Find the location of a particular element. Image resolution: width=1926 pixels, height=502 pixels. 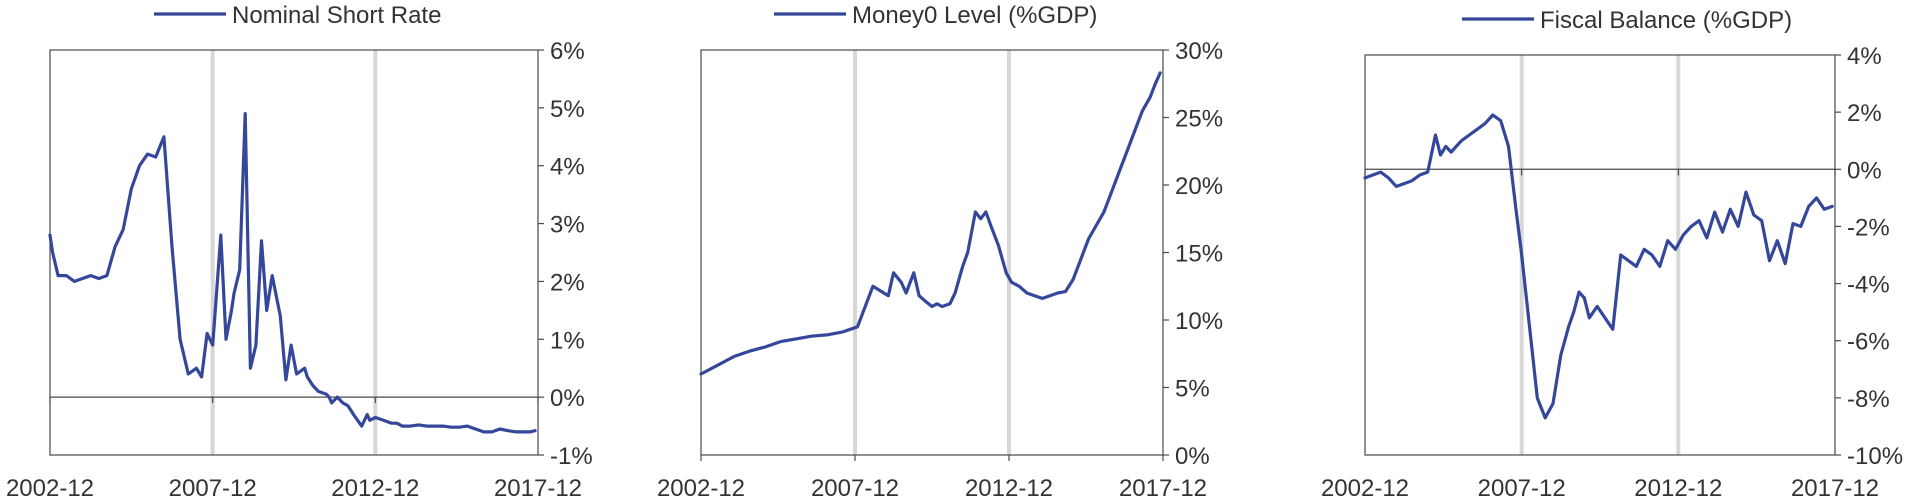

y-tick-label: 25% is located at coordinates (1199, 119).